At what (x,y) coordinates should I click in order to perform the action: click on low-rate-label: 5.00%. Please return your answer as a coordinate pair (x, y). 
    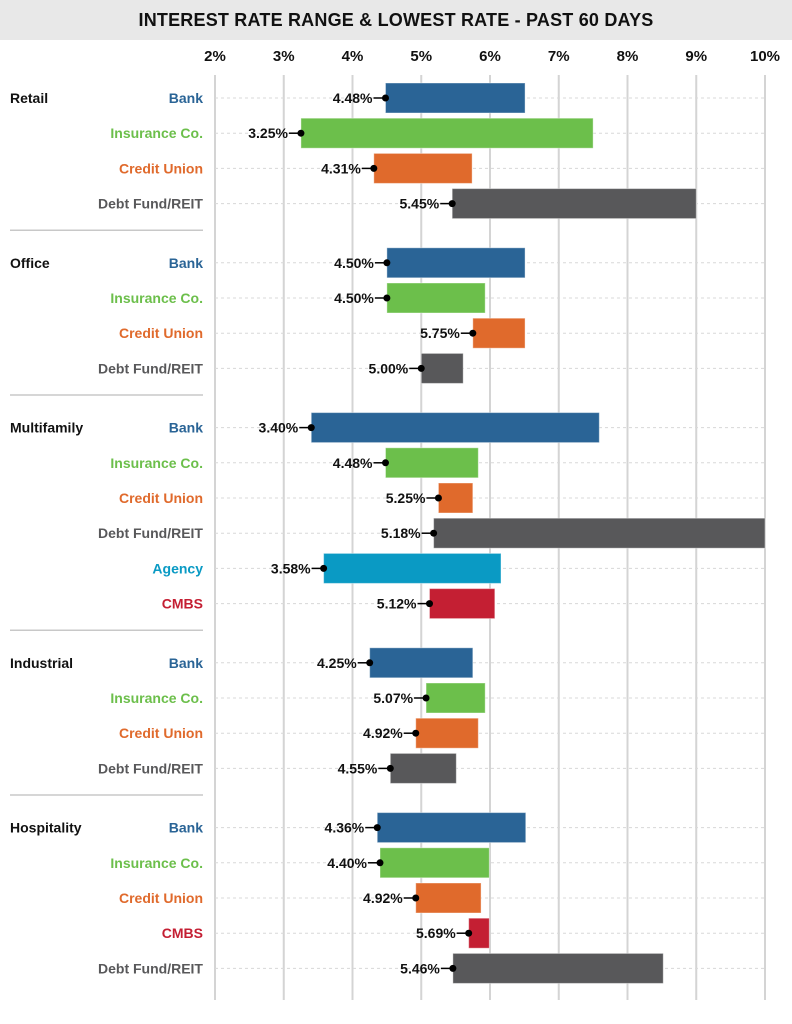
    Looking at the image, I should click on (389, 368).